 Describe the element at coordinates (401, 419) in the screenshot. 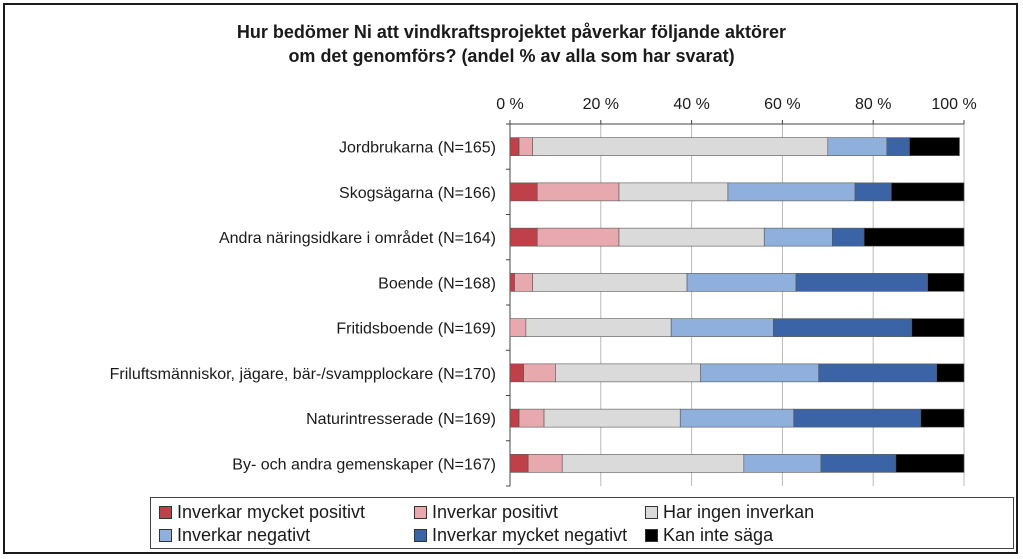

I see `category-label: Naturintresserade (N=169)` at that location.